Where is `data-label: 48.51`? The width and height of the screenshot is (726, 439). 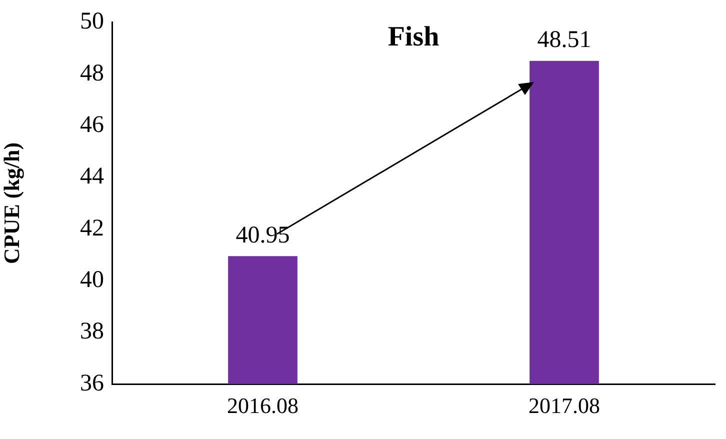
data-label: 48.51 is located at coordinates (564, 40).